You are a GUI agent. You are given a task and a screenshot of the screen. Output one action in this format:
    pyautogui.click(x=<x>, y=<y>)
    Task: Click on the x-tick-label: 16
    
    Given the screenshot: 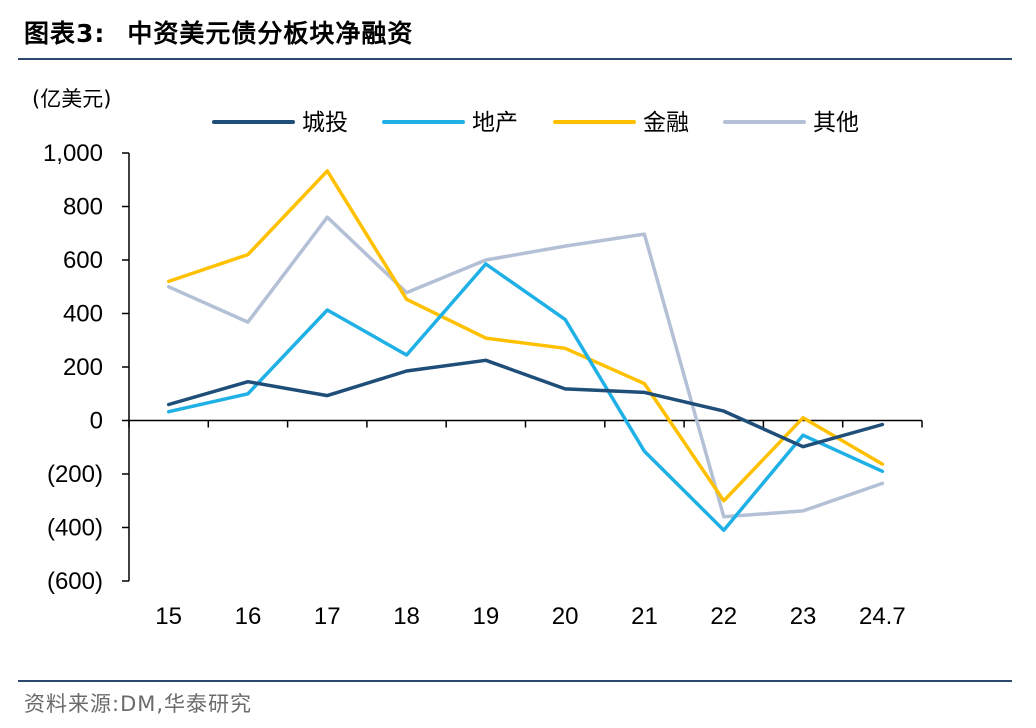 What is the action you would take?
    pyautogui.click(x=248, y=616)
    